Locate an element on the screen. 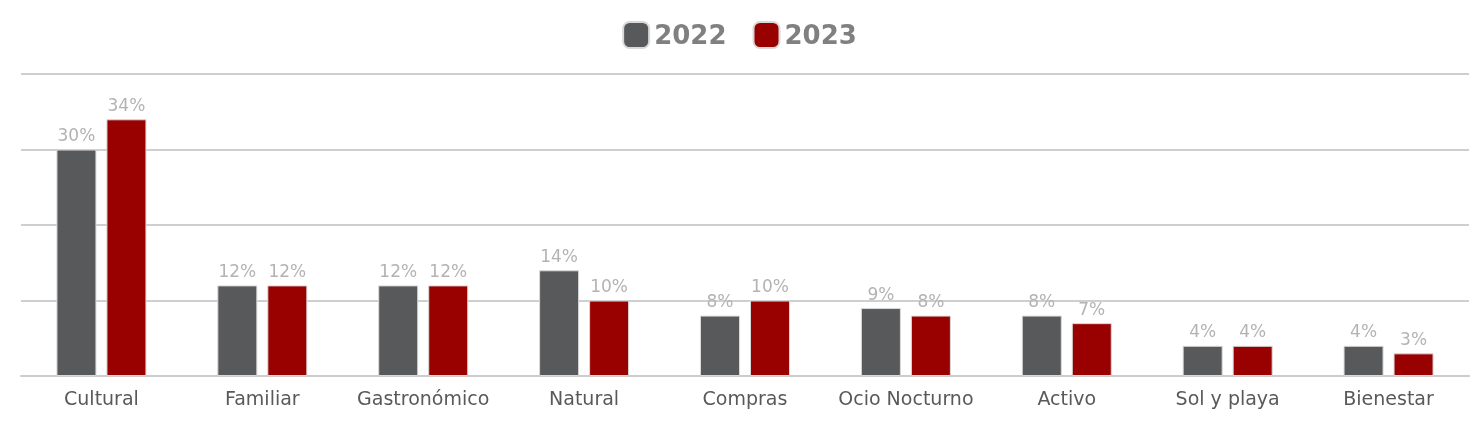 The width and height of the screenshot is (1479, 442). legend-label: 2023 is located at coordinates (820, 35).